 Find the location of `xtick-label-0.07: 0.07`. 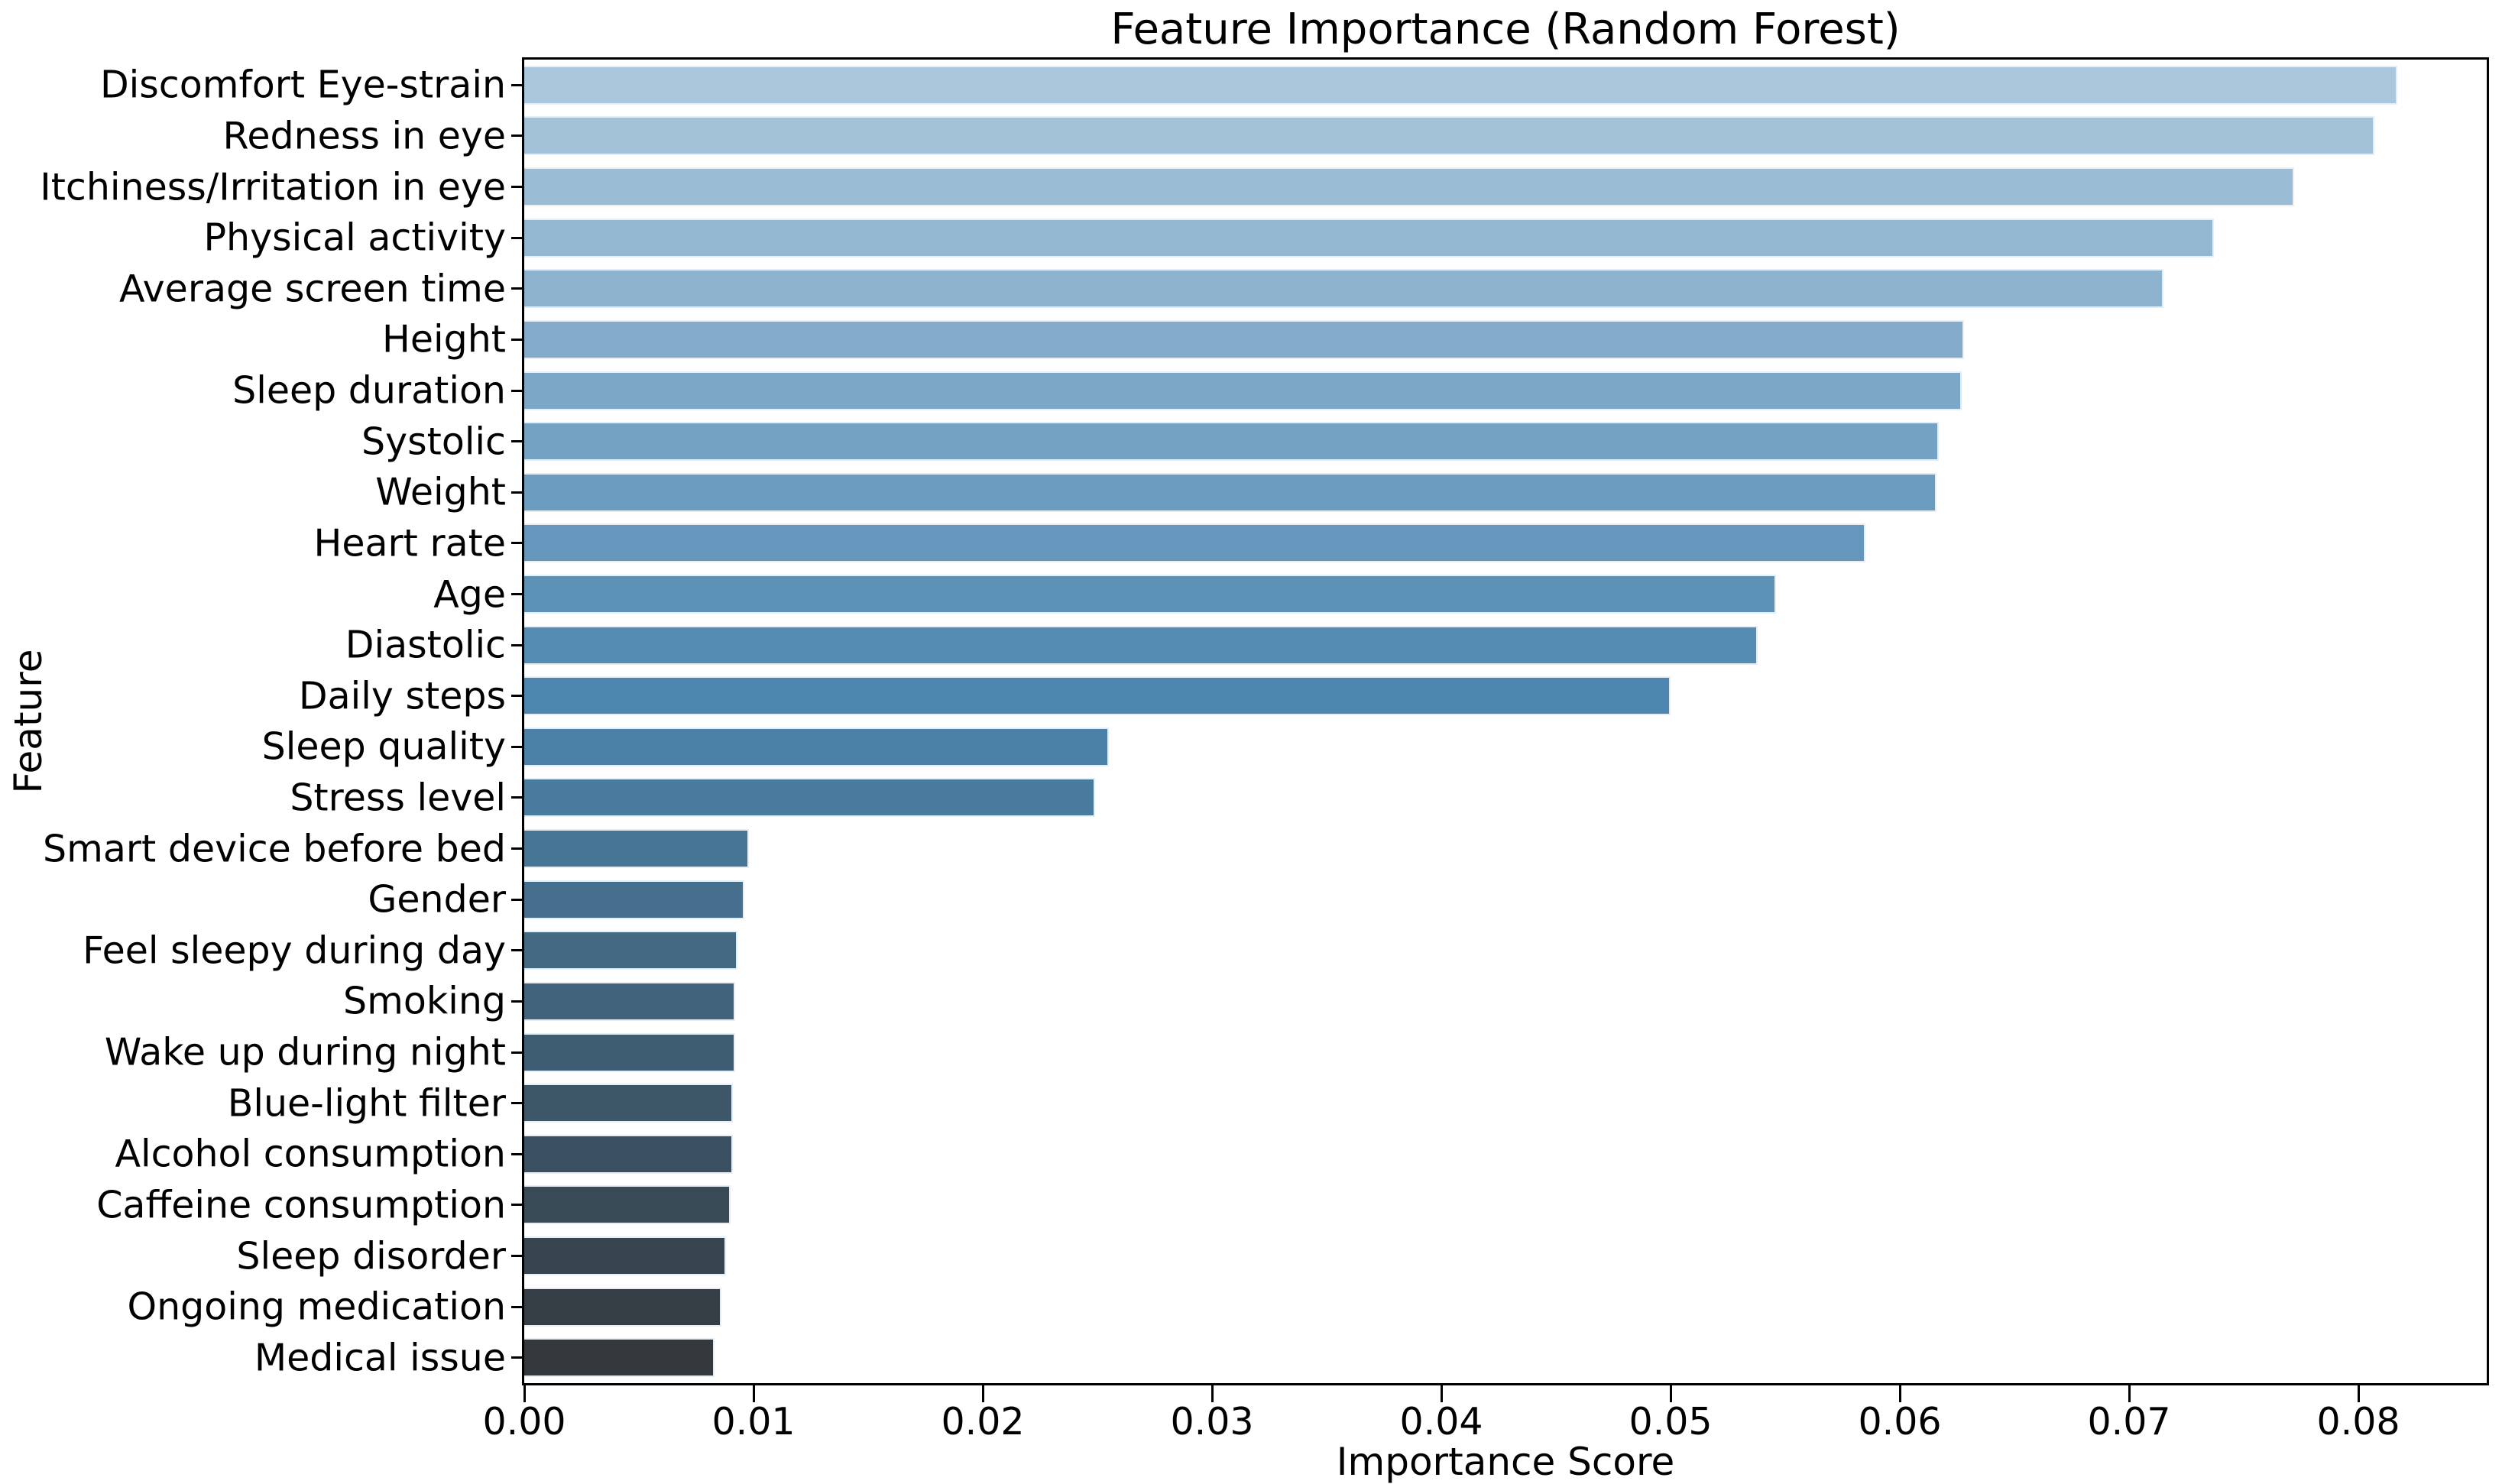

xtick-label-0.07: 0.07 is located at coordinates (2129, 1422).